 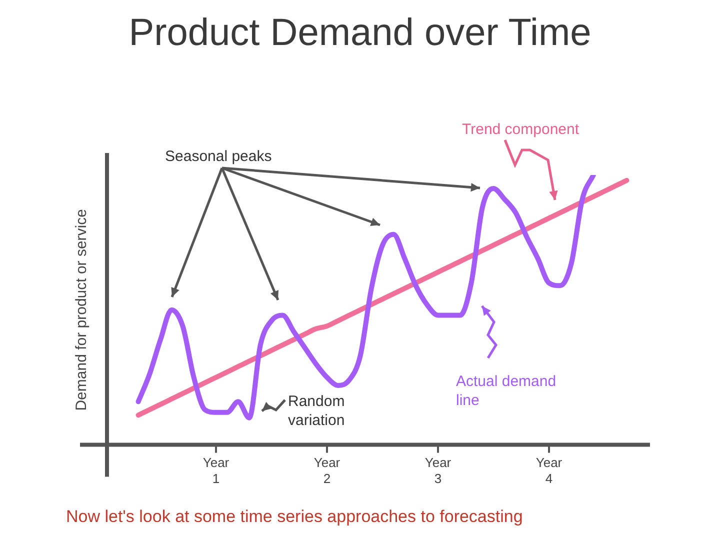 What do you see at coordinates (360, 33) in the screenshot?
I see `chart-title: Product Demand over Time` at bounding box center [360, 33].